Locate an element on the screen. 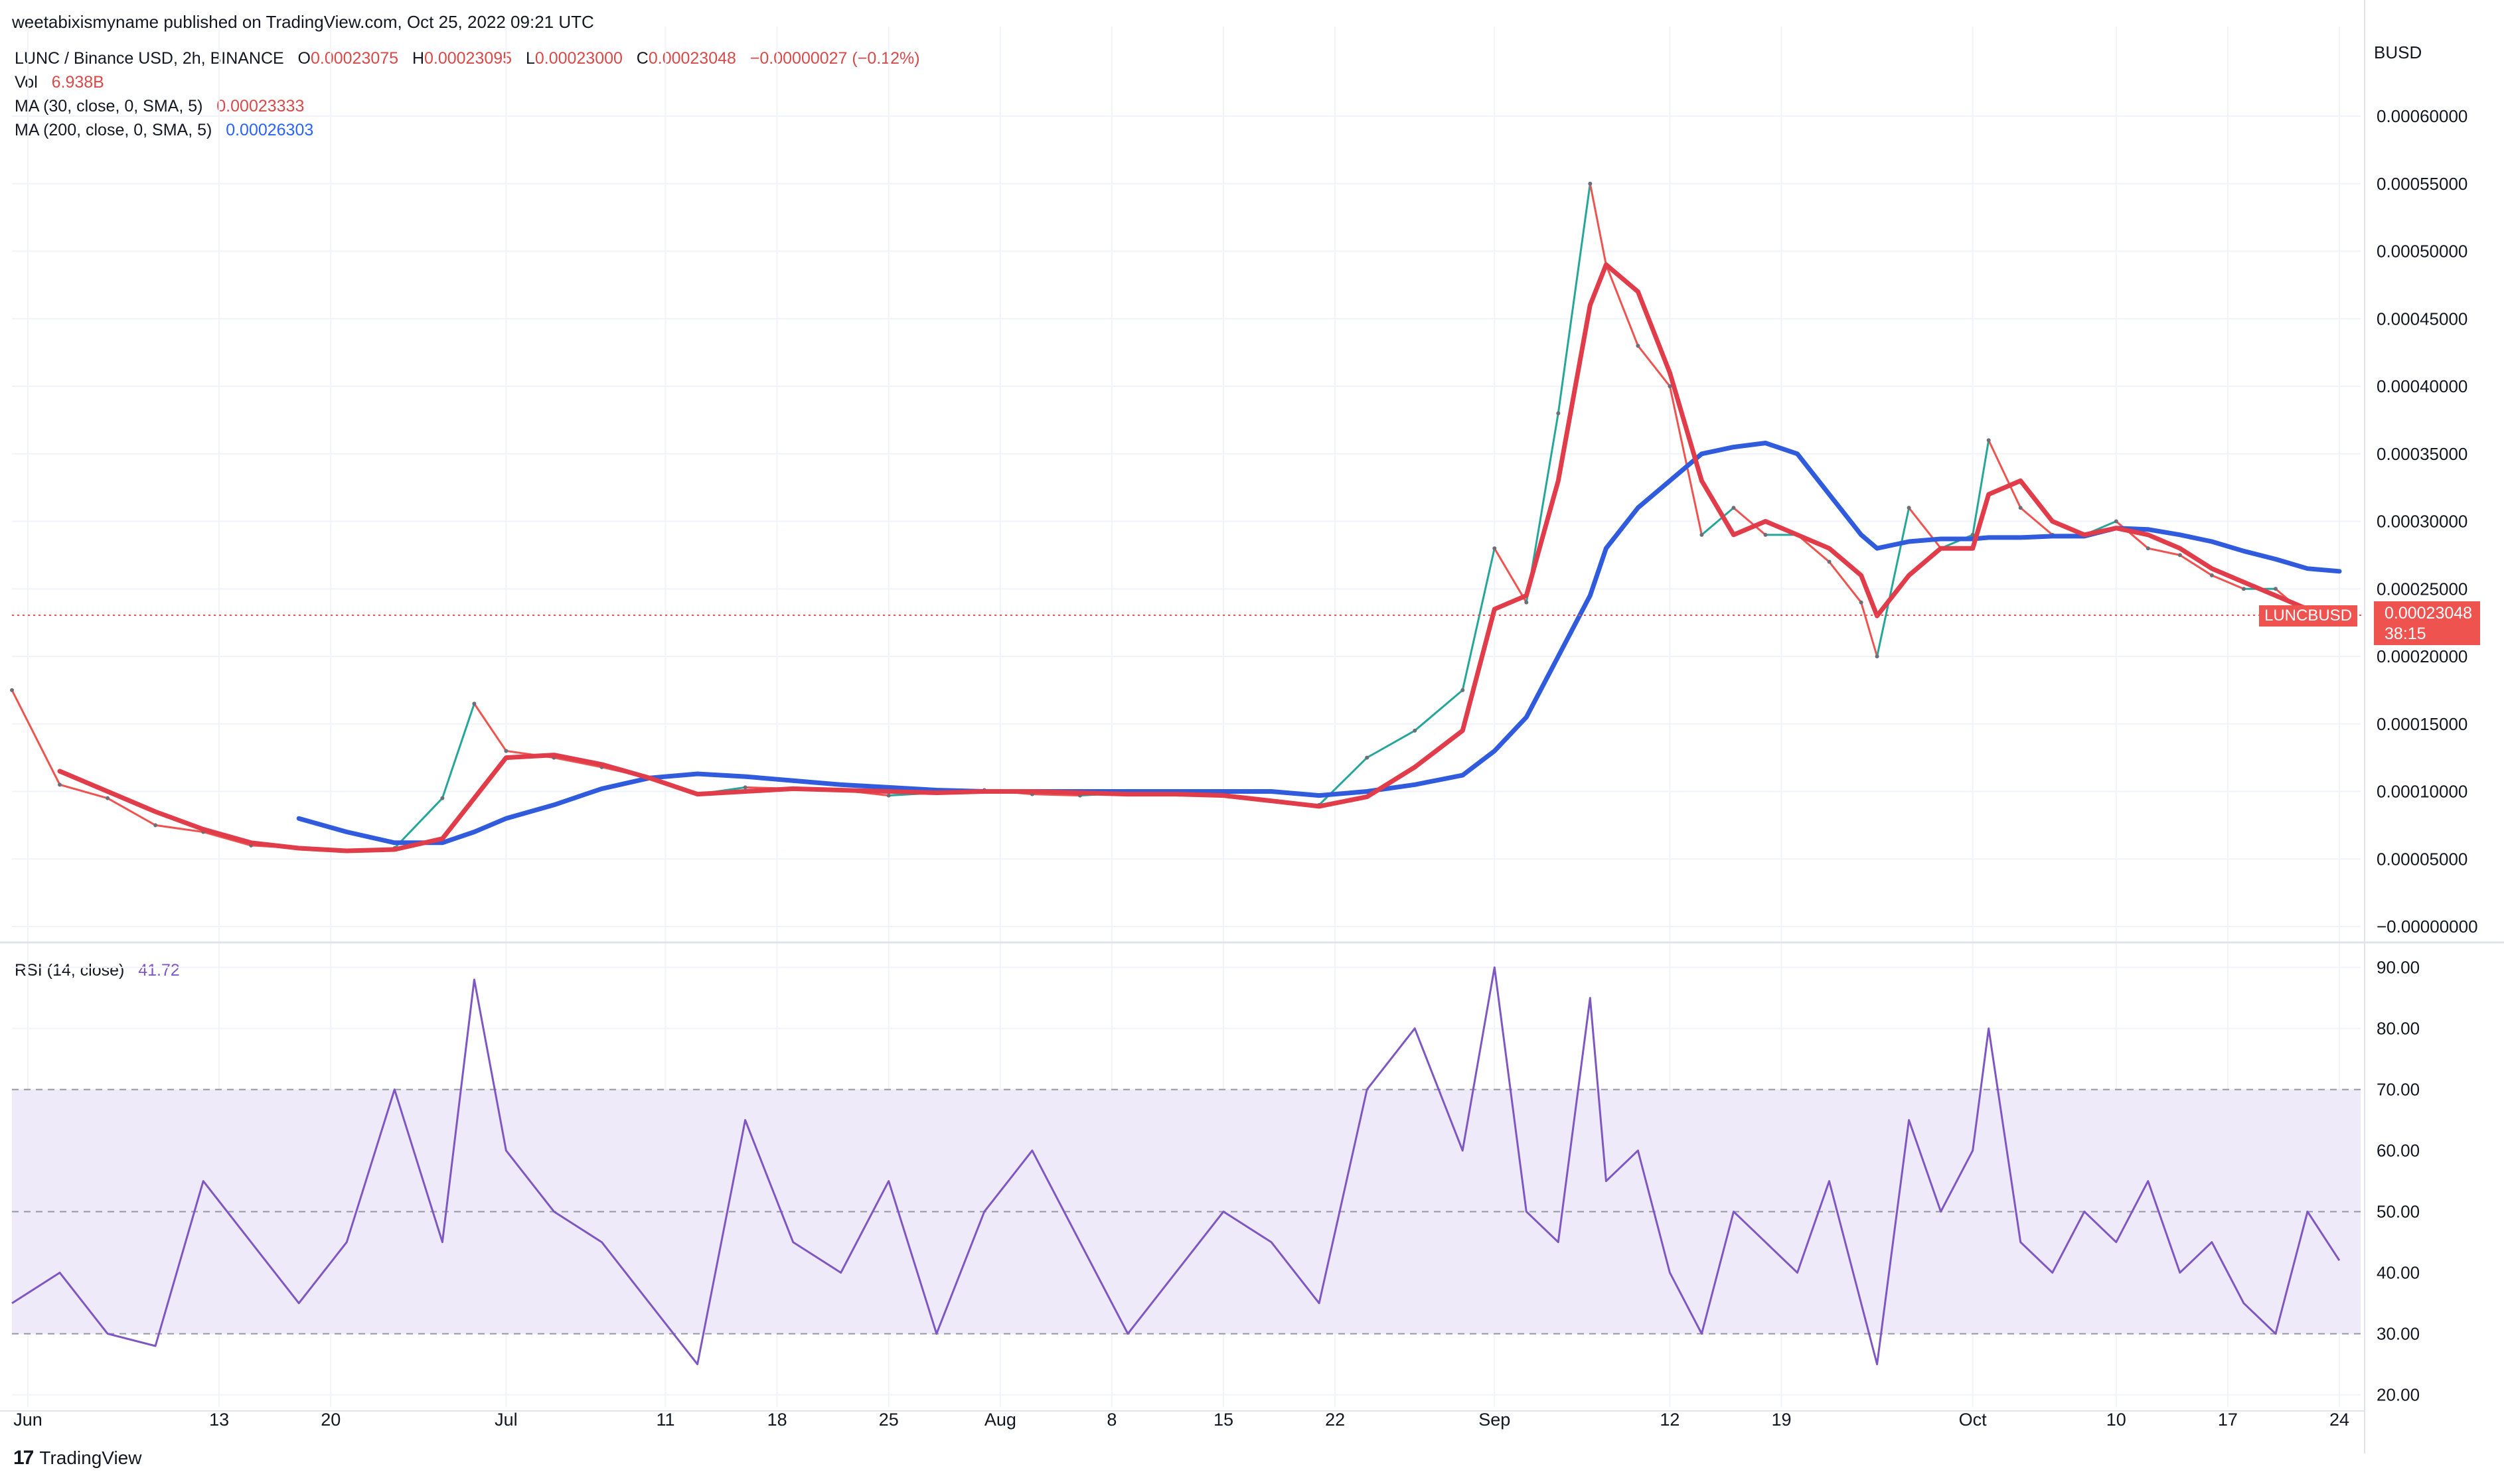  time-tick-label: 25 is located at coordinates (889, 1420).